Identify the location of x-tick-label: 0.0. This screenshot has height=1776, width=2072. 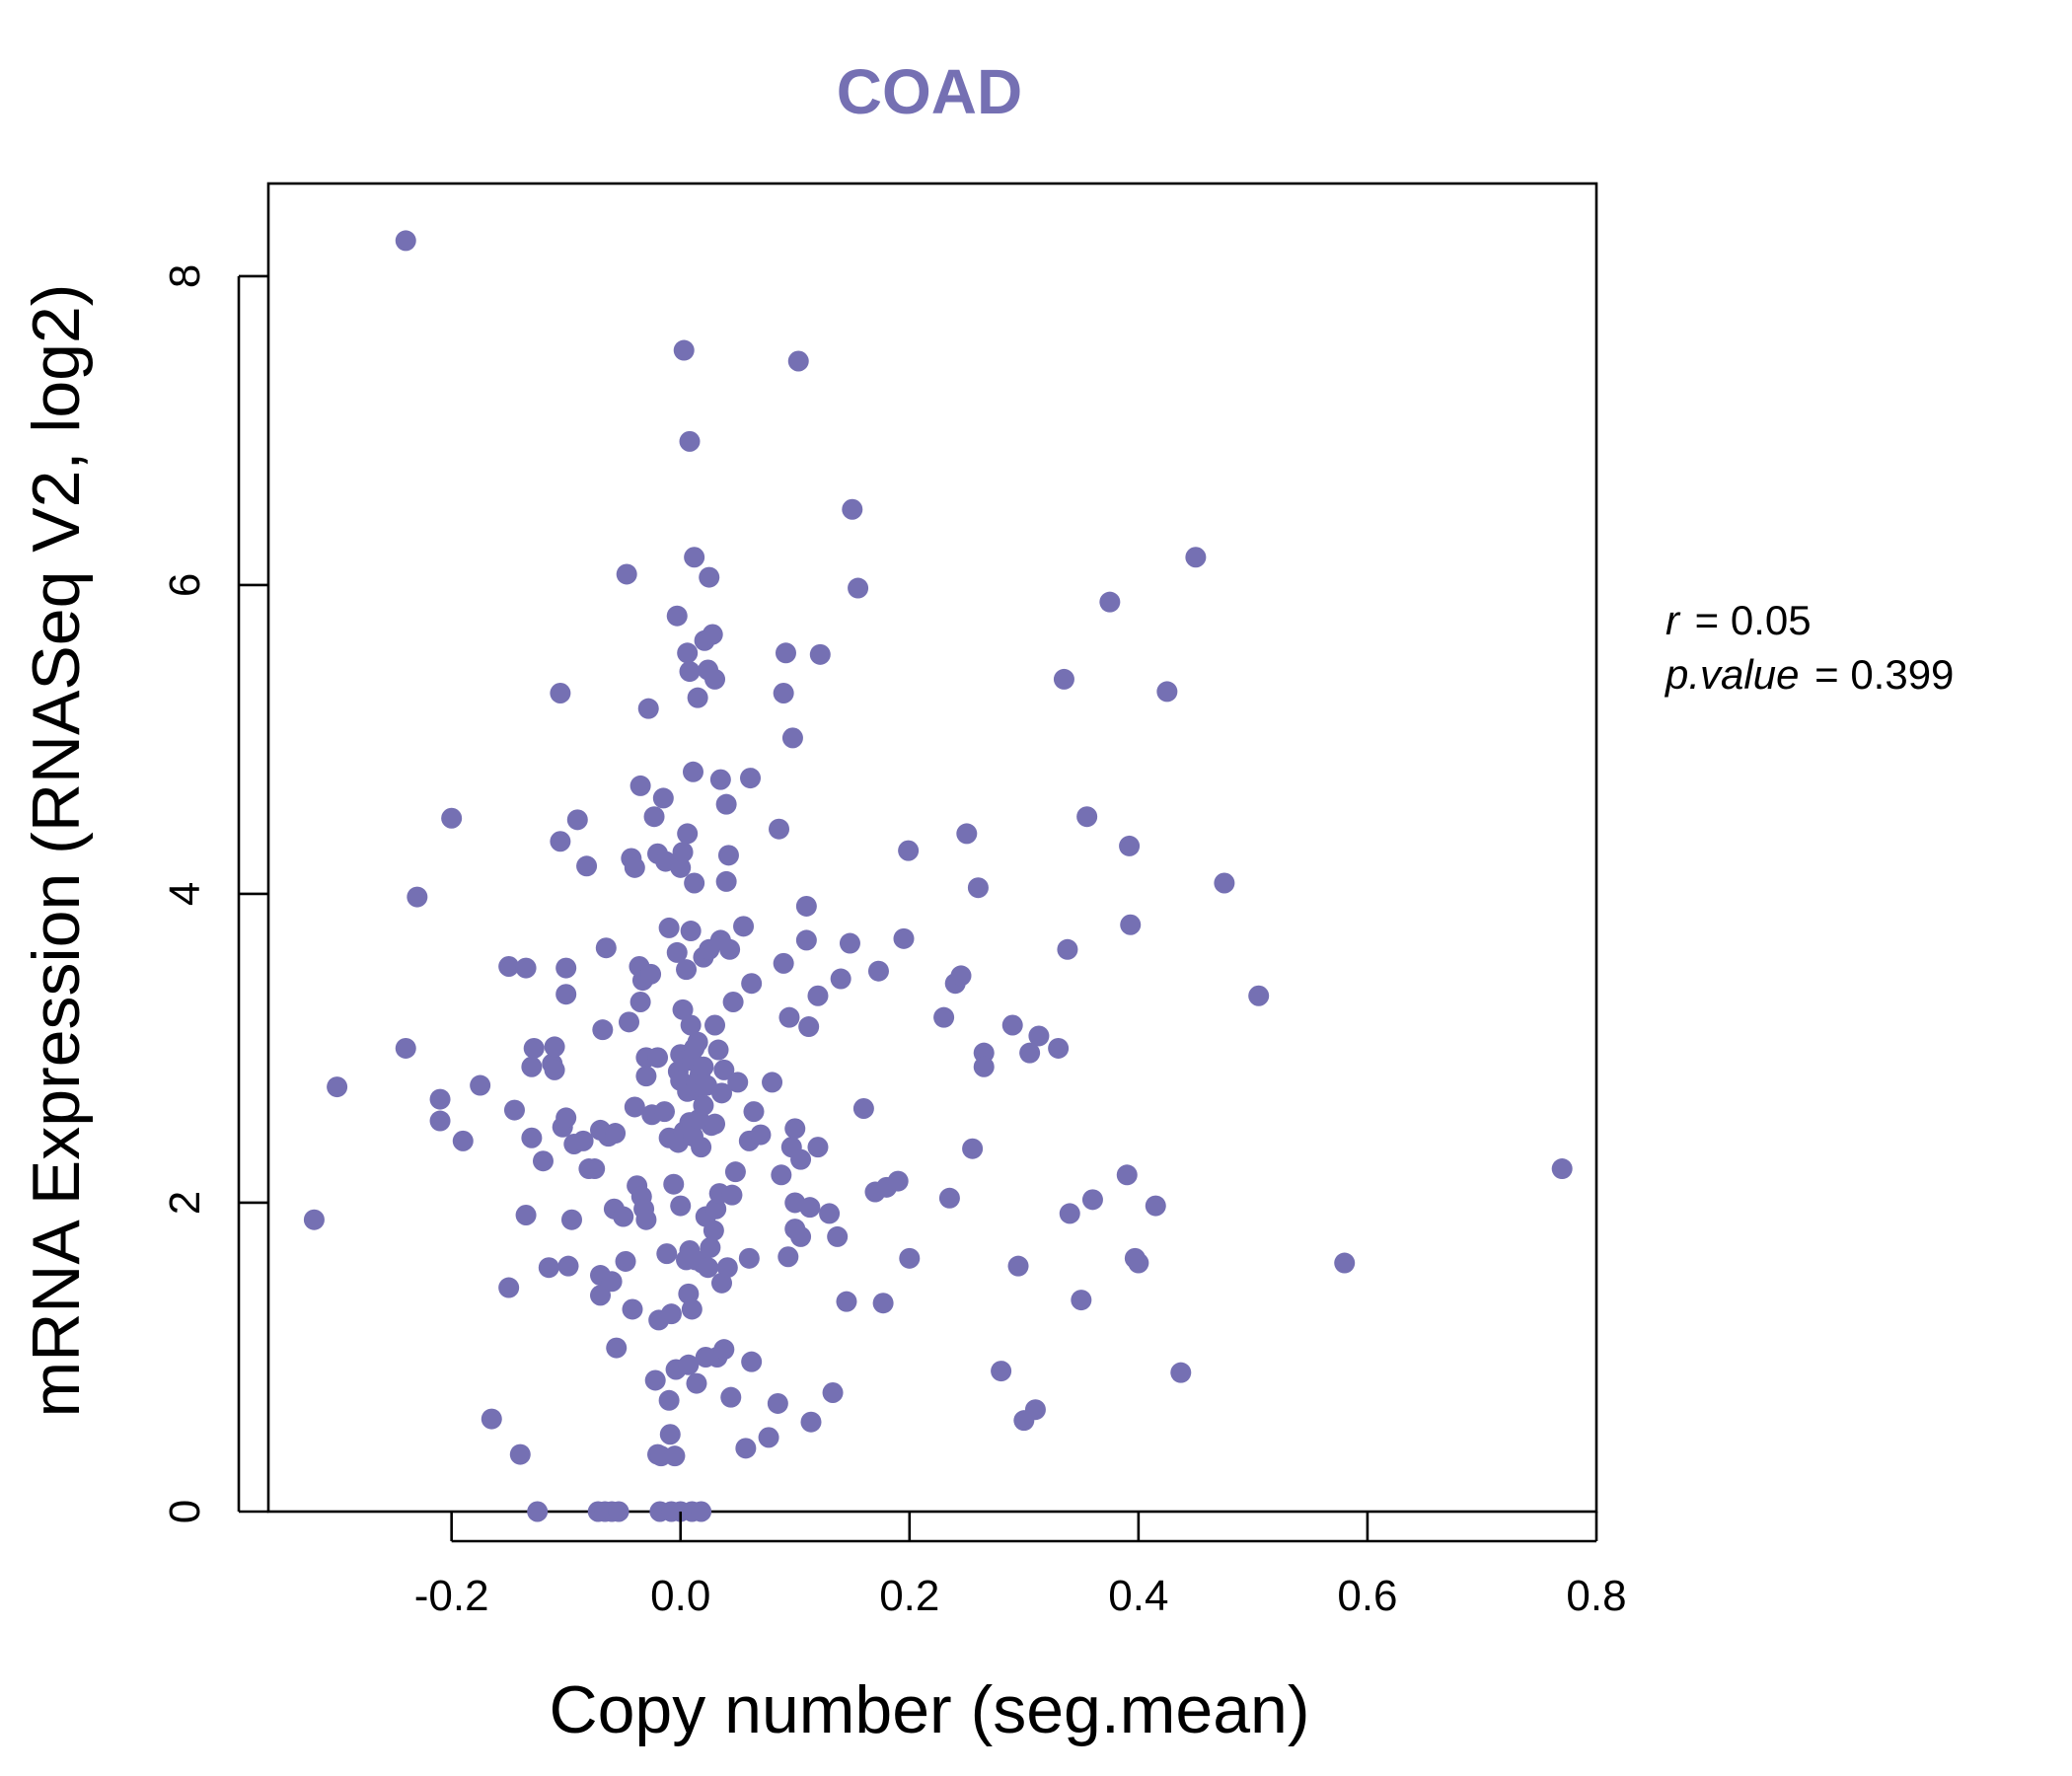
(680, 1596).